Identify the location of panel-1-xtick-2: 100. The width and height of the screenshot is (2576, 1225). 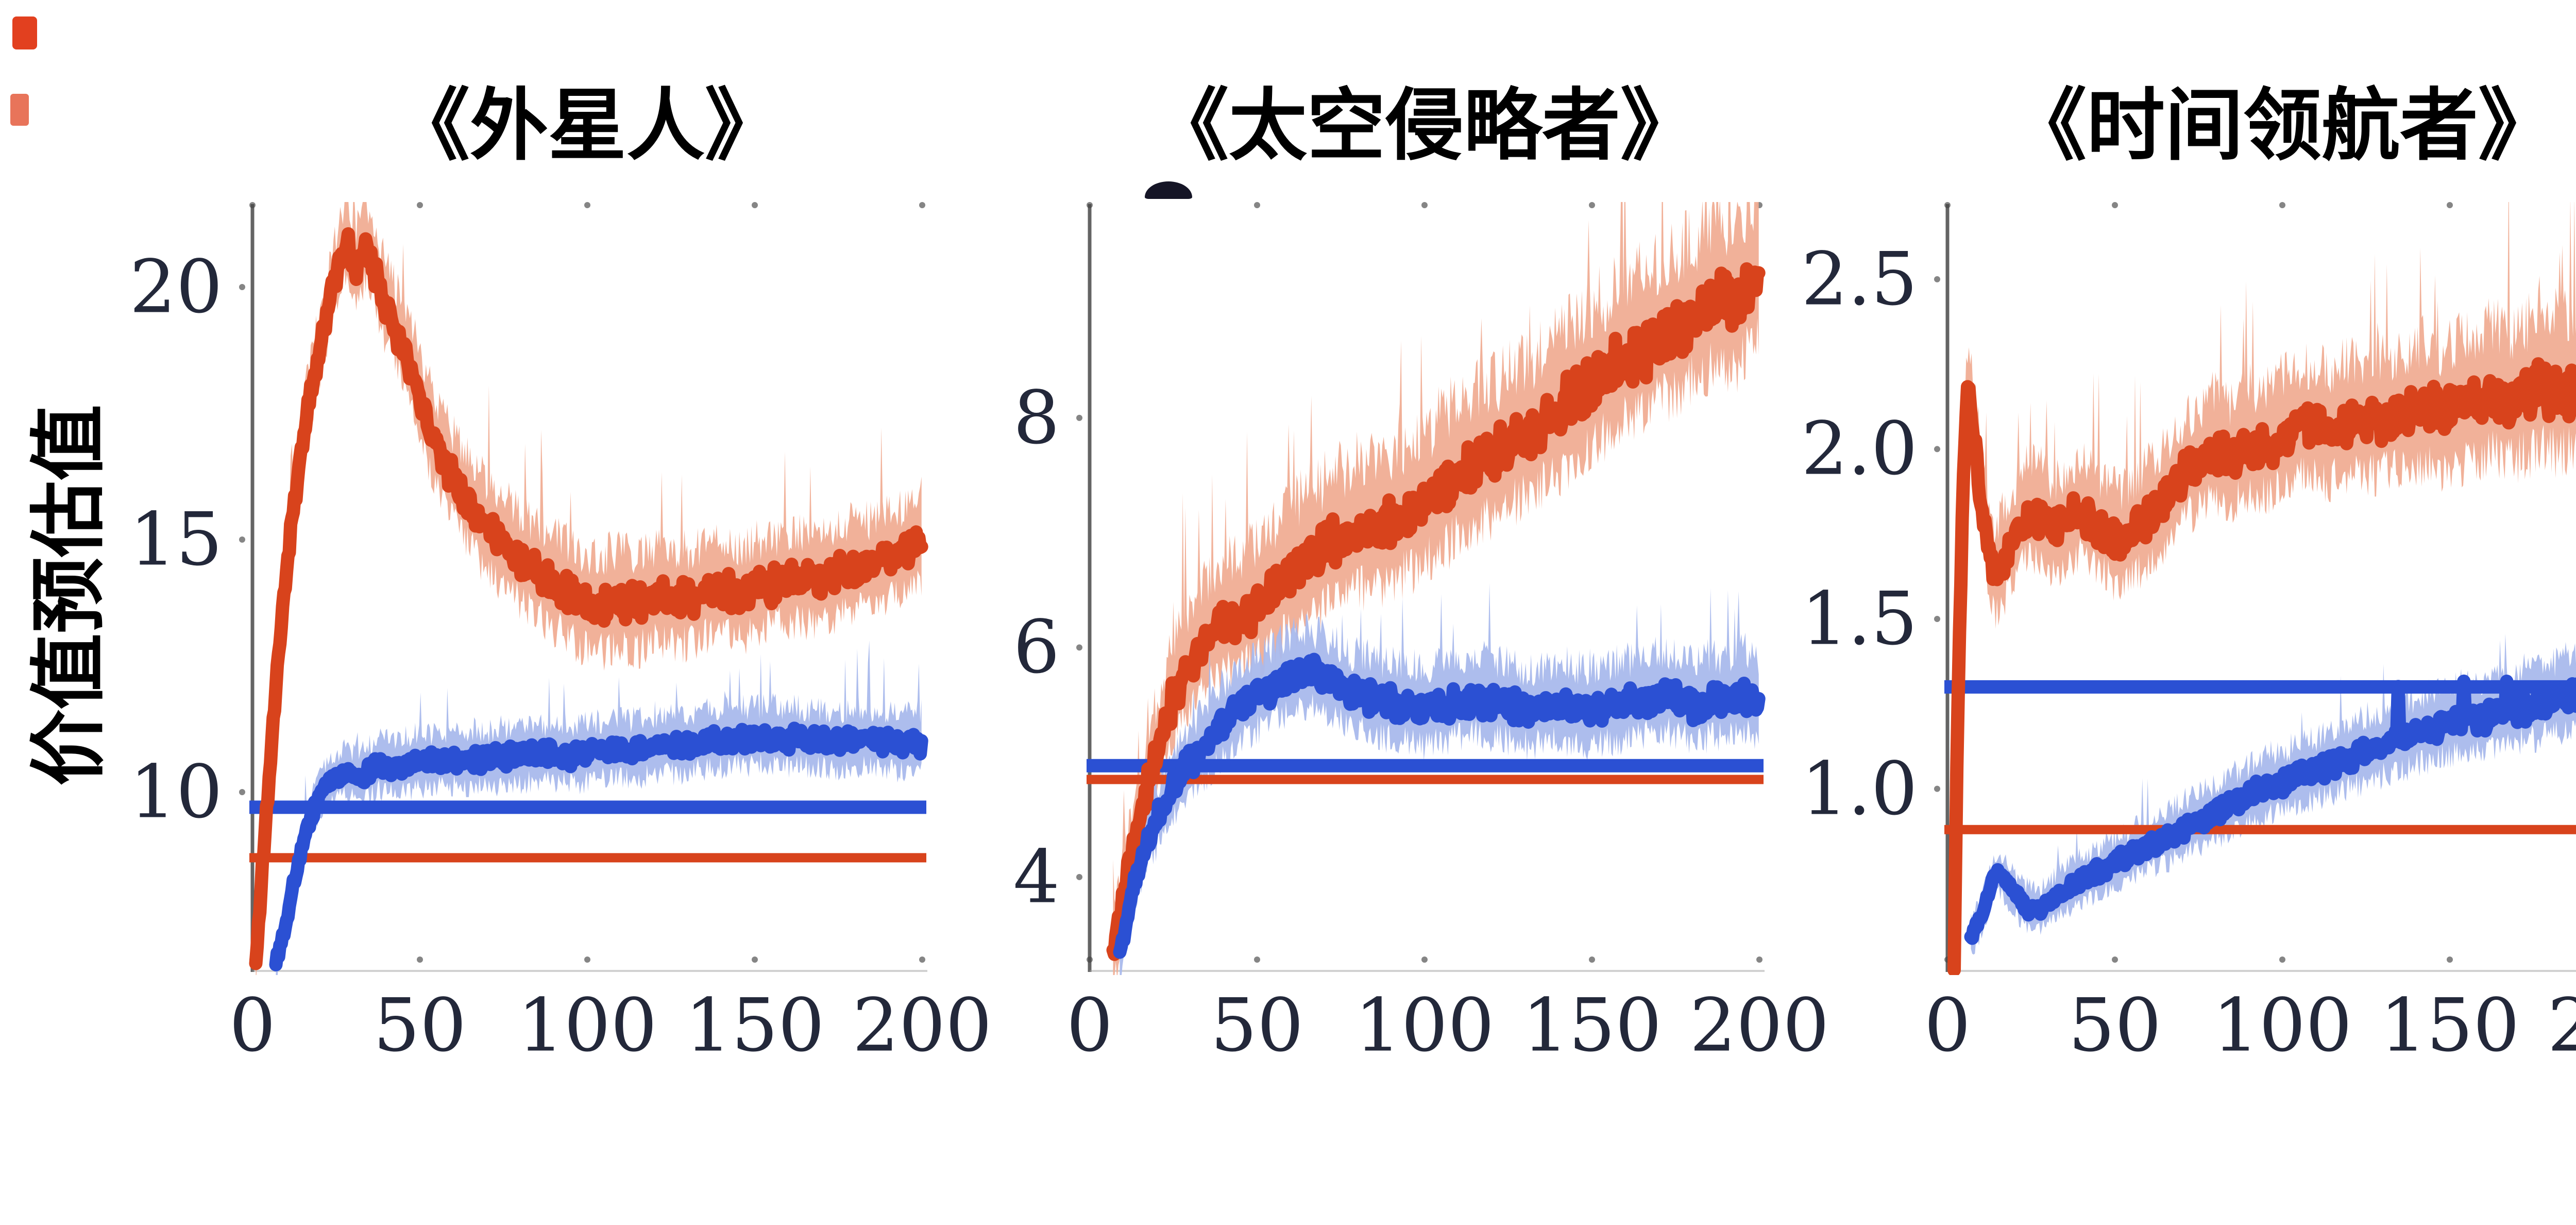
(1424, 1025).